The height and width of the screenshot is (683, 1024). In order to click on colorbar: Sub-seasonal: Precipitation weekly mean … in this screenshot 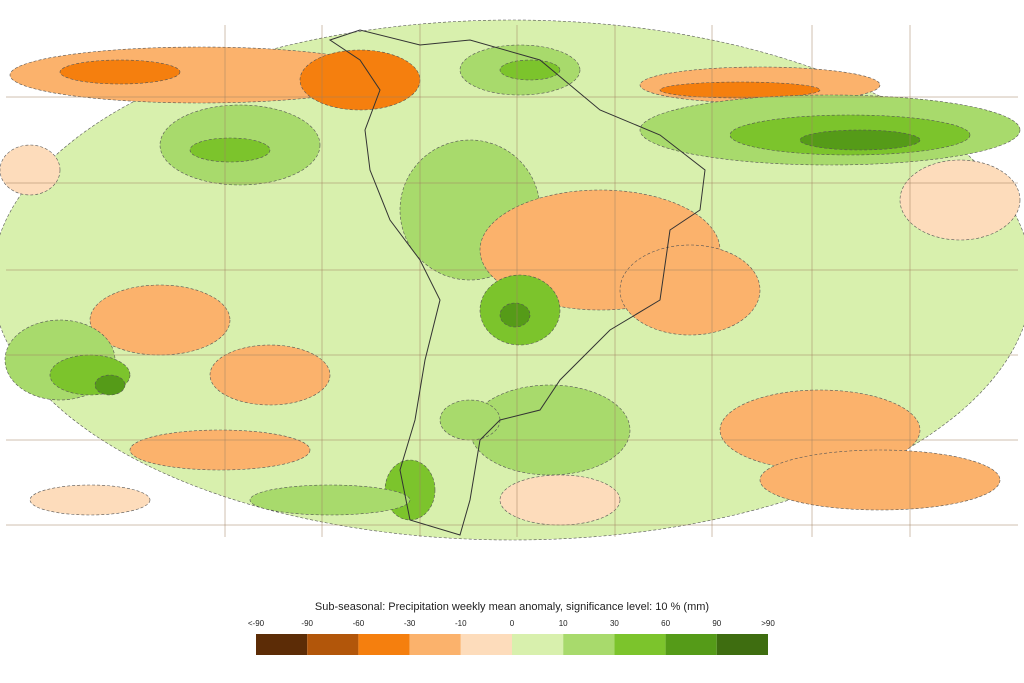, I will do `click(511, 628)`.